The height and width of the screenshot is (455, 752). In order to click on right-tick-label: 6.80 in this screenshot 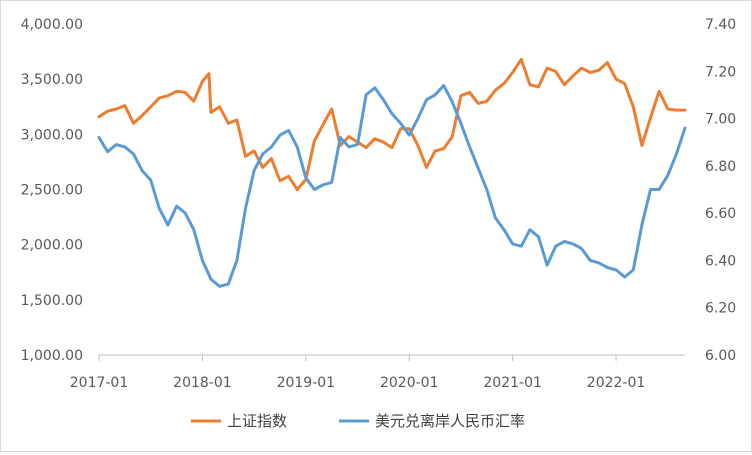, I will do `click(720, 167)`.